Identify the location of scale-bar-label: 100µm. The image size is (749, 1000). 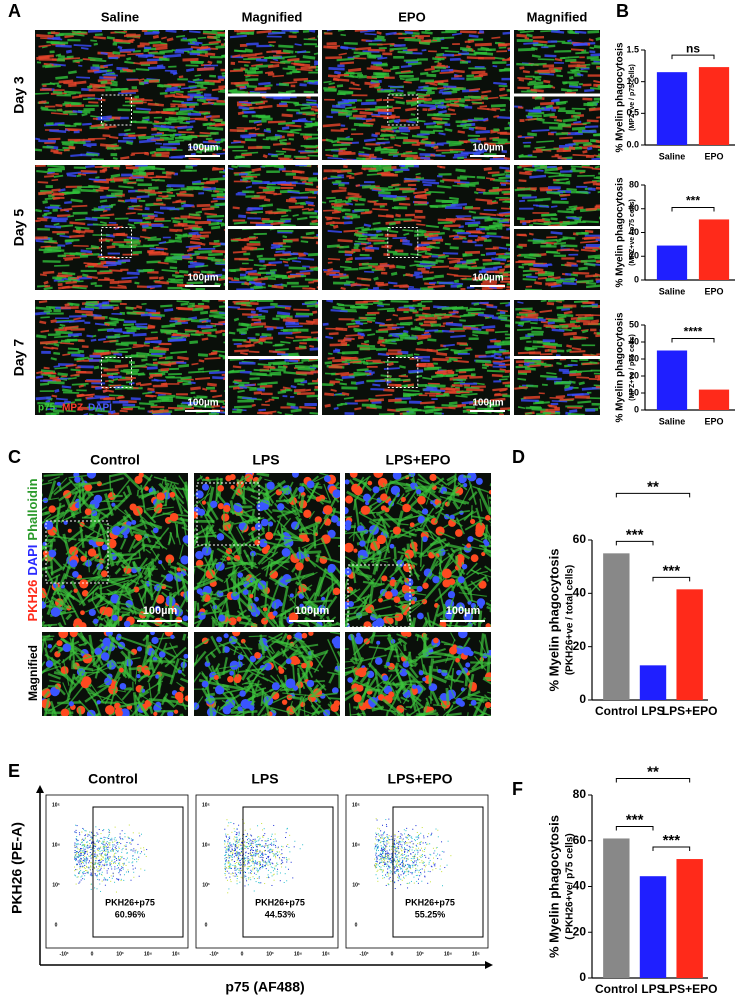
(202, 403).